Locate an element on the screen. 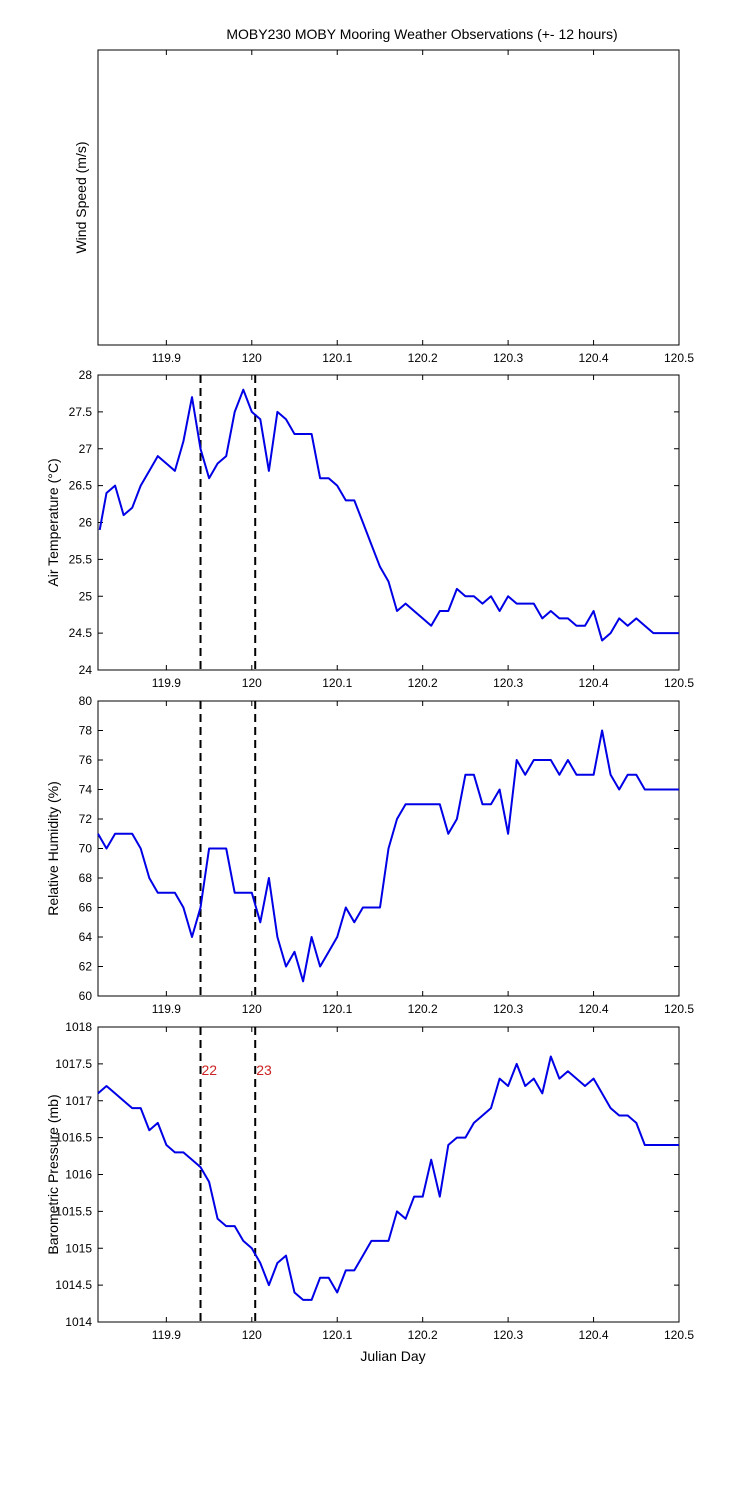 This screenshot has height=1500, width=750. y-tick-label: 80 is located at coordinates (86, 701).